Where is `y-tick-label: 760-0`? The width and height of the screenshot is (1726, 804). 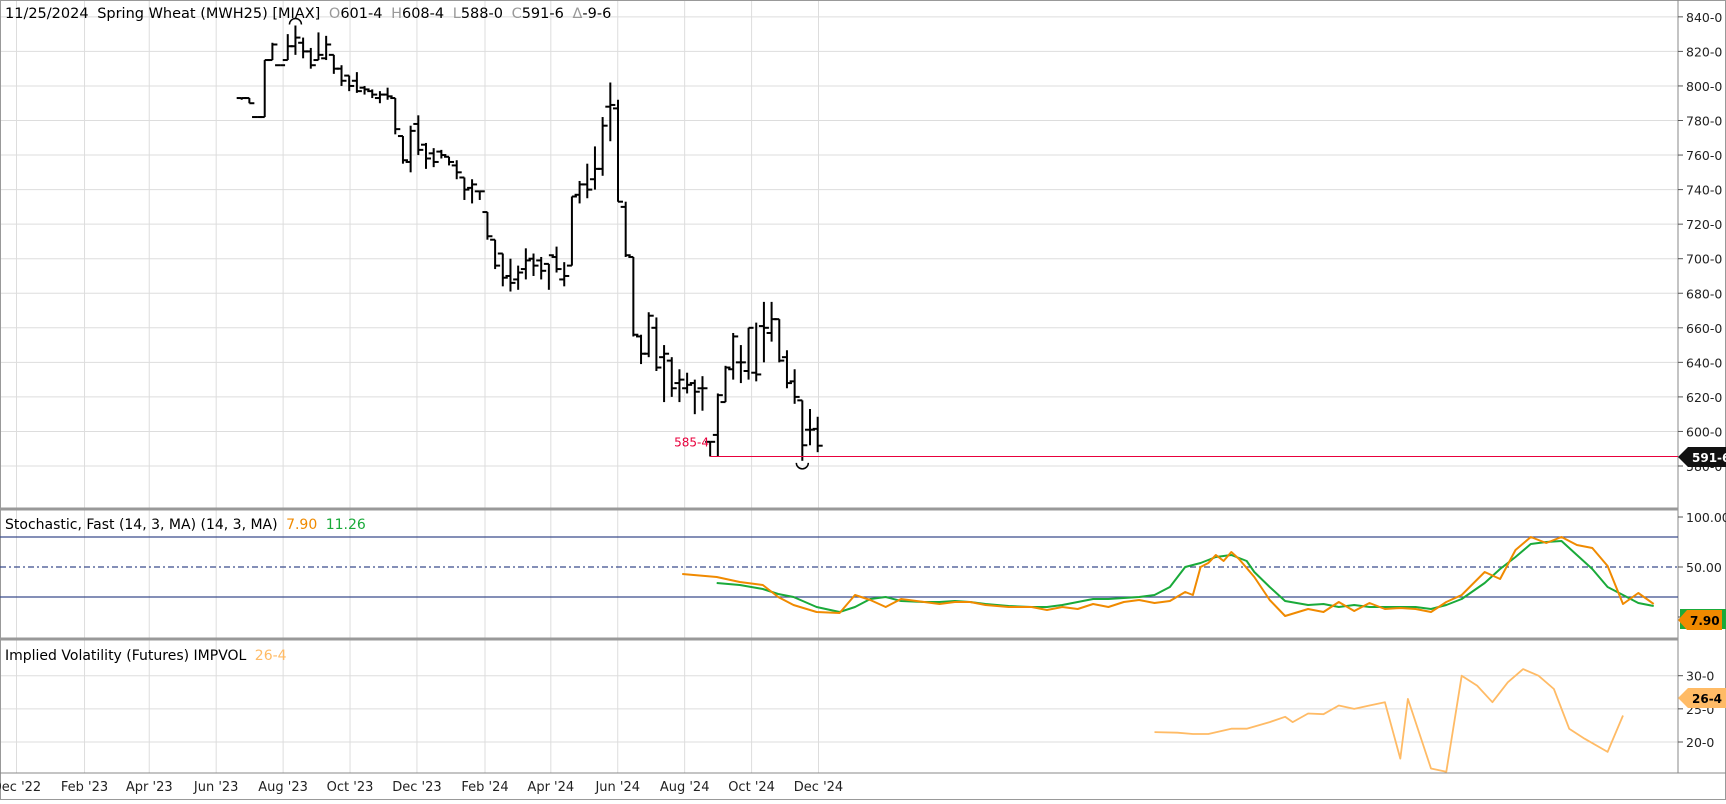
y-tick-label: 760-0 is located at coordinates (1704, 155).